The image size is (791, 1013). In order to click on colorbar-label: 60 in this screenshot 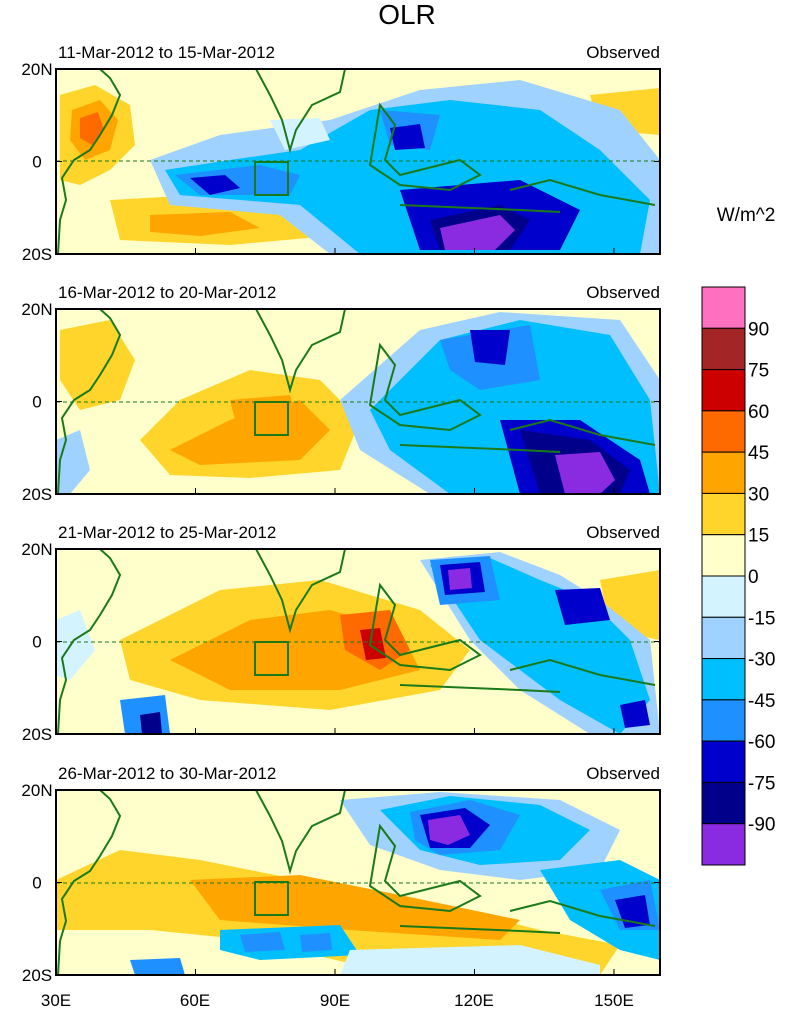, I will do `click(758, 412)`.